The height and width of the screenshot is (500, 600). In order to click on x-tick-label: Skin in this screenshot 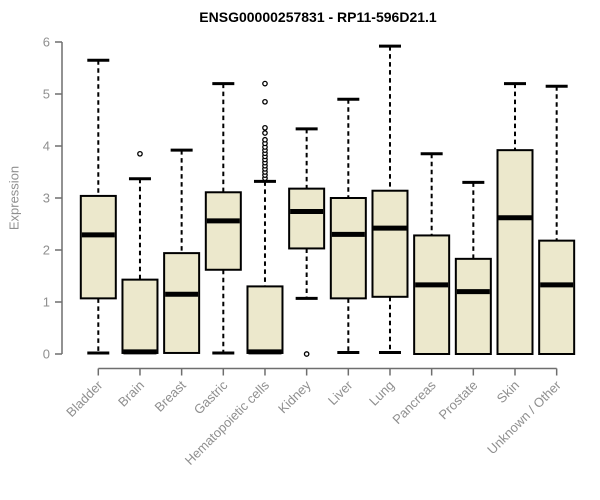, I will do `click(508, 392)`.